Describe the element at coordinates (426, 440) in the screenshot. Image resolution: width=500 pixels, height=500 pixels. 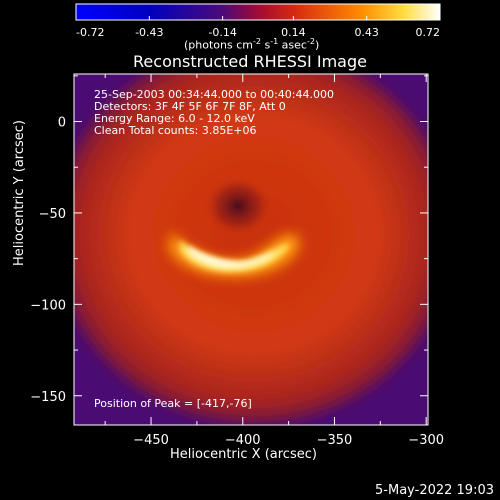
I see `x-tick-label: −300` at that location.